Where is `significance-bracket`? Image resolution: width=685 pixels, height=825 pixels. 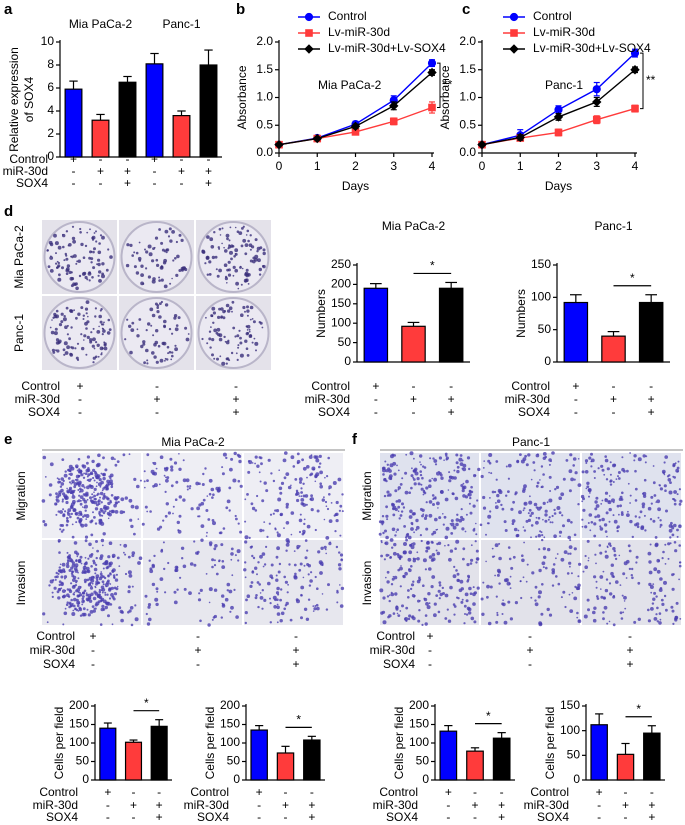 significance-bracket is located at coordinates (439, 85).